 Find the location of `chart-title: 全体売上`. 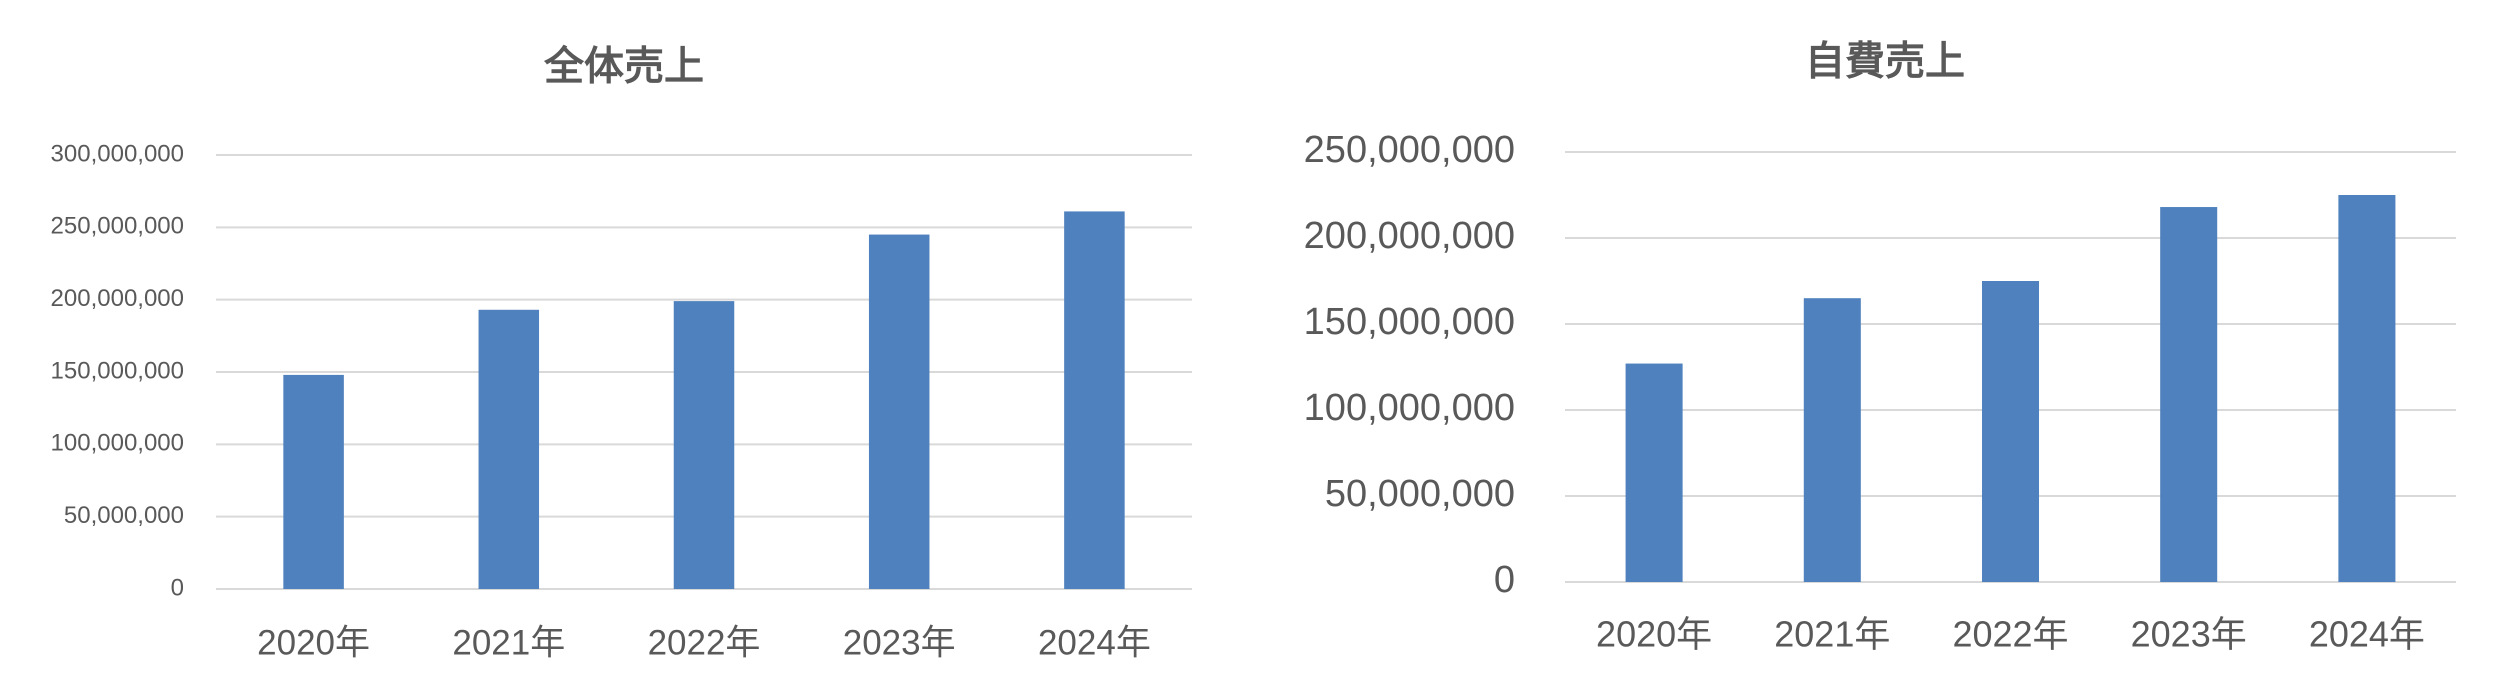

chart-title: 全体売上 is located at coordinates (623, 66).